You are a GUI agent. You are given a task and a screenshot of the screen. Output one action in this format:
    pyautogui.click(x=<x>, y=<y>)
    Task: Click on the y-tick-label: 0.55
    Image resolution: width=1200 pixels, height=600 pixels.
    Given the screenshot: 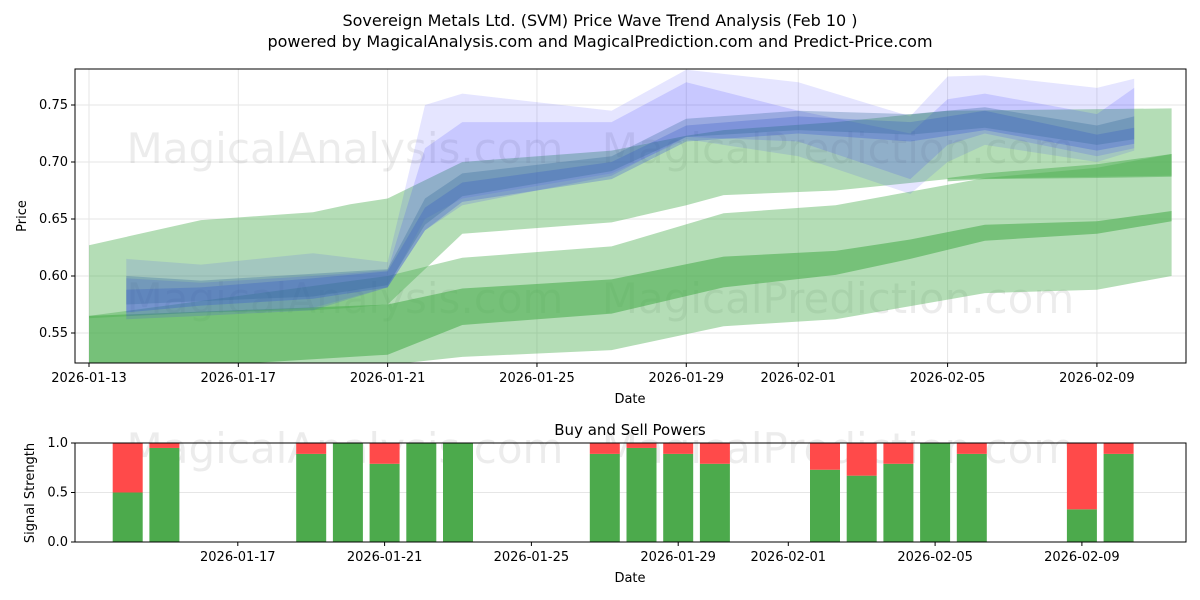 What is the action you would take?
    pyautogui.click(x=53, y=333)
    